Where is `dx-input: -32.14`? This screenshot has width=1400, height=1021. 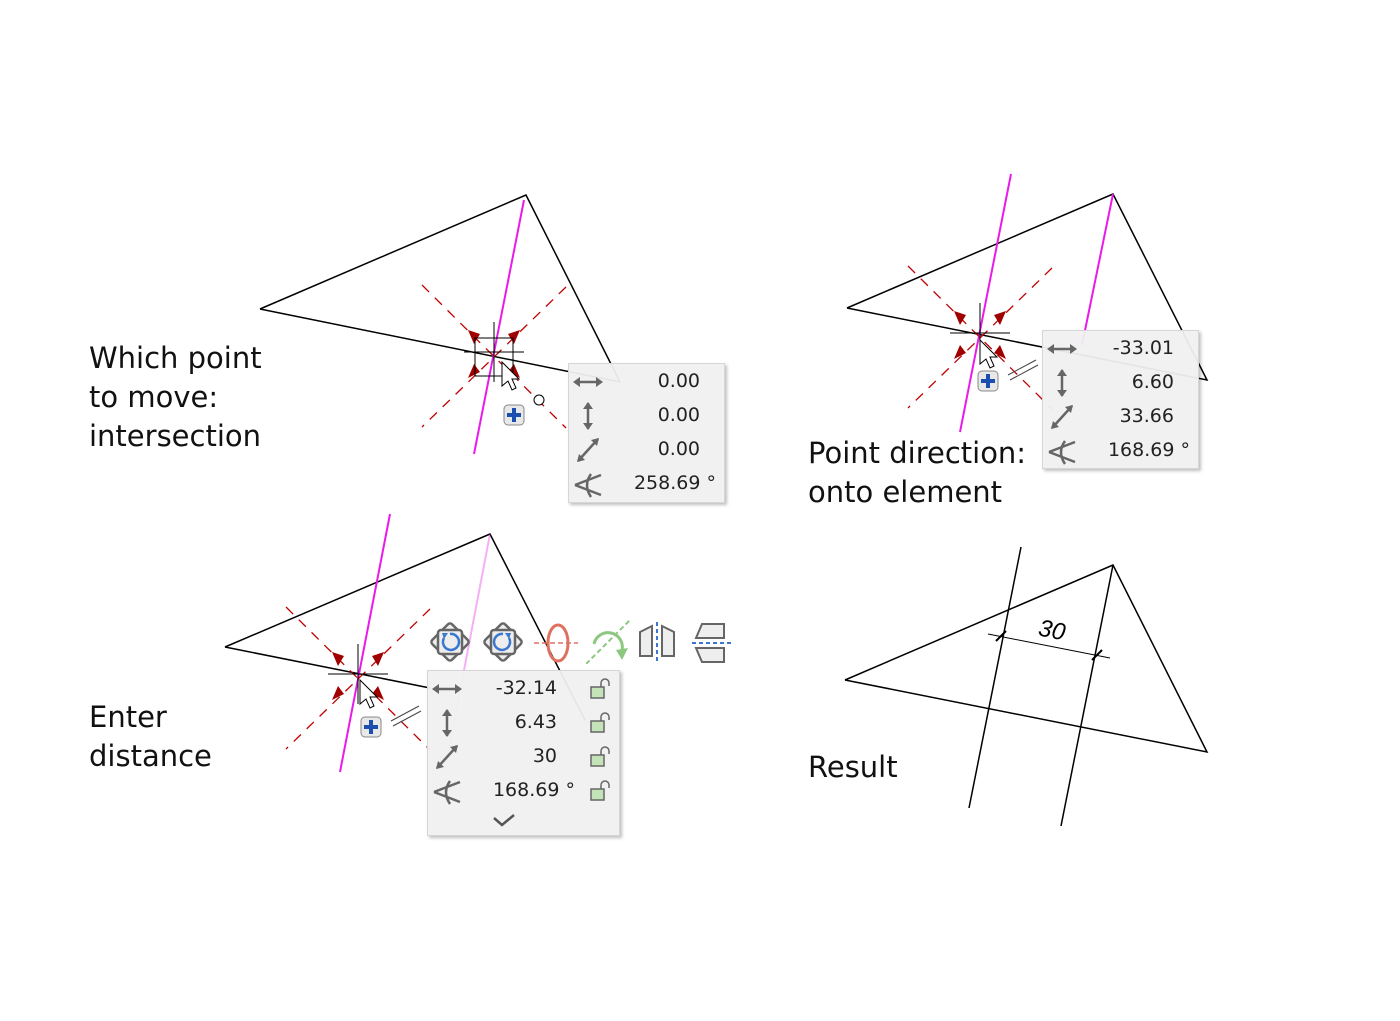
dx-input: -32.14 is located at coordinates (526, 688).